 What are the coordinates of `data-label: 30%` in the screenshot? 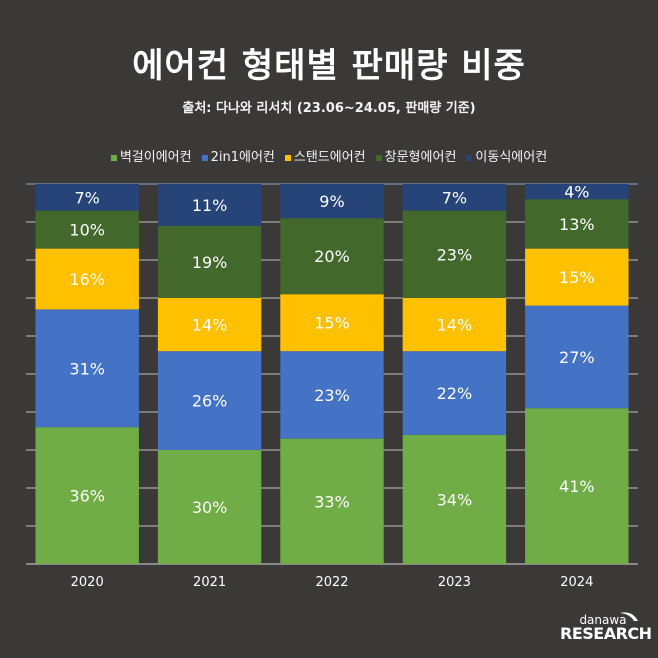 It's located at (210, 507).